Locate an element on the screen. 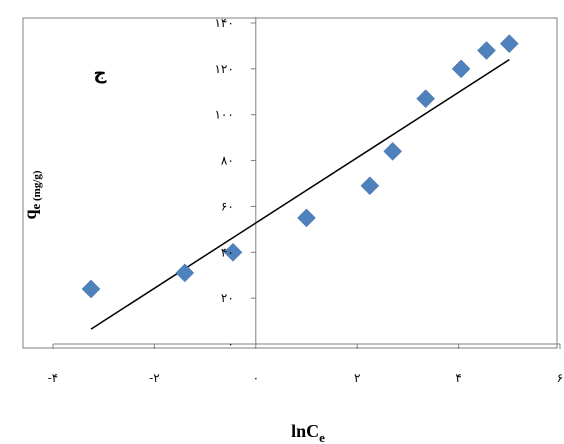 Image resolution: width=564 pixels, height=444 pixels. x-tick-label-5: ۶ is located at coordinates (560, 378).